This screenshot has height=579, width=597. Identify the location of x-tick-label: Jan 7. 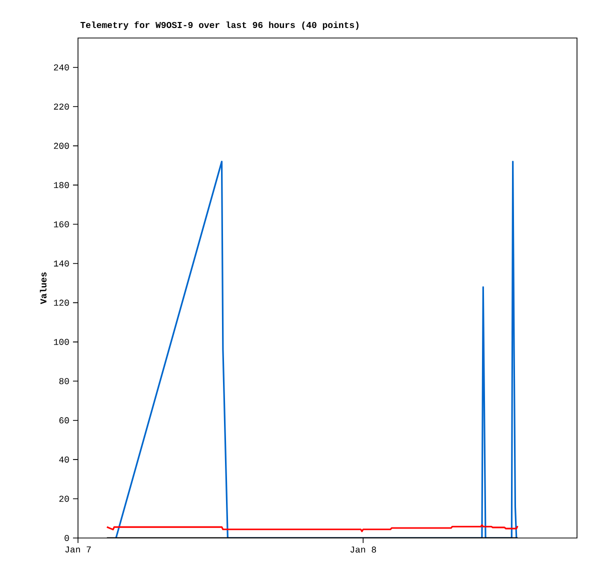
(78, 549).